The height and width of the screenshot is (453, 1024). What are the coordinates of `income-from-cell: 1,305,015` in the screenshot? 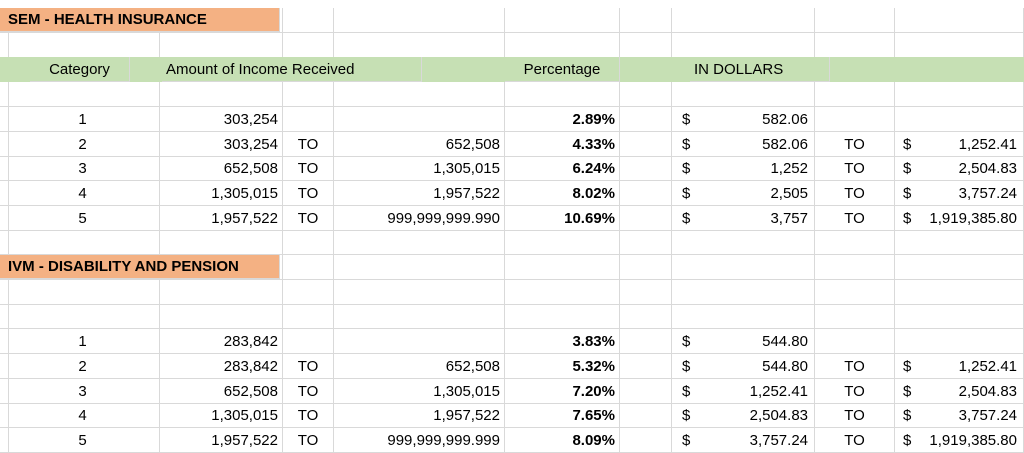 It's located at (221, 415).